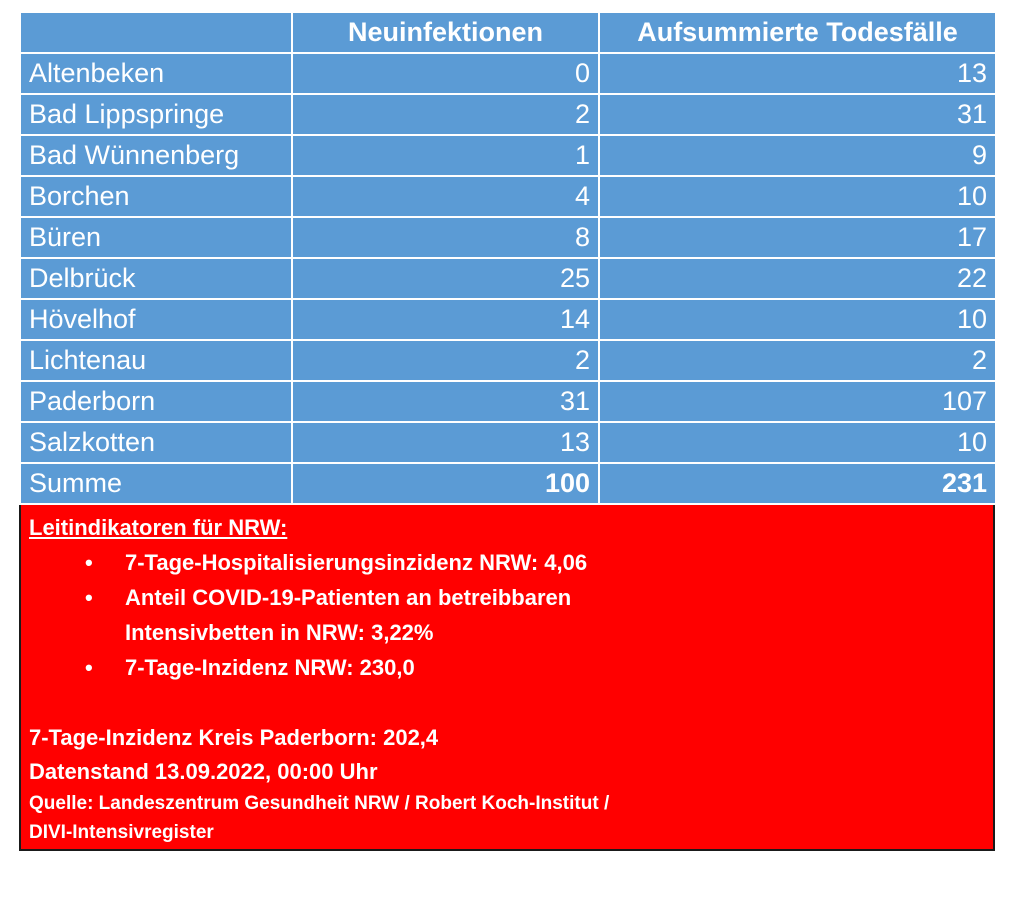 The height and width of the screenshot is (897, 1024). What do you see at coordinates (797, 155) in the screenshot?
I see `row-todesfaelle: 9` at bounding box center [797, 155].